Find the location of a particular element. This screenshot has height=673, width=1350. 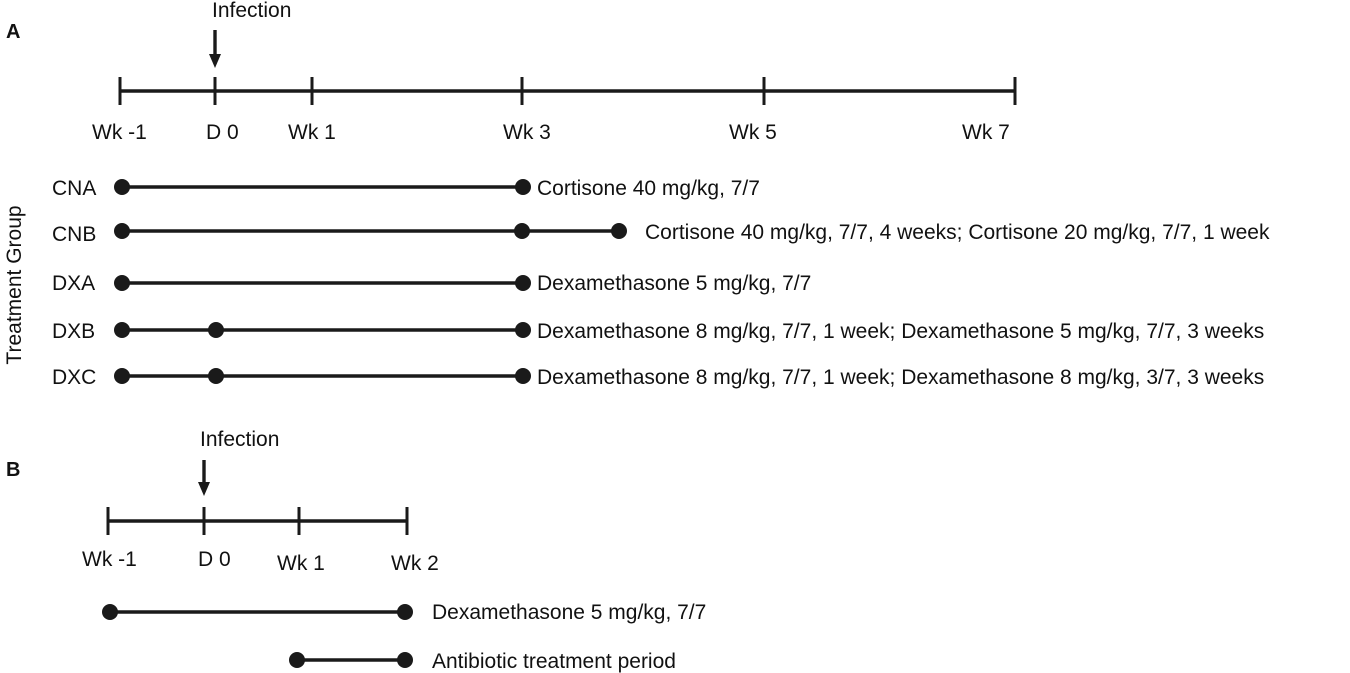

panel-a-tick-label-d0: D 0 is located at coordinates (222, 132).